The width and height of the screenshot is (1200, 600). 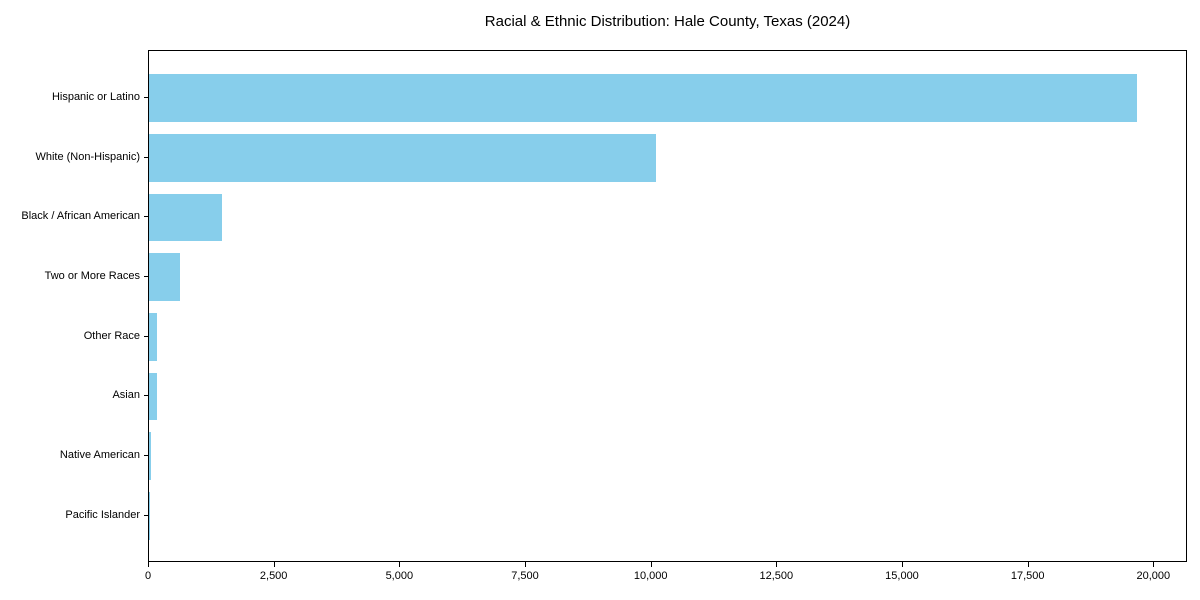 I want to click on y-tick-label: Other Race, so click(x=111, y=335).